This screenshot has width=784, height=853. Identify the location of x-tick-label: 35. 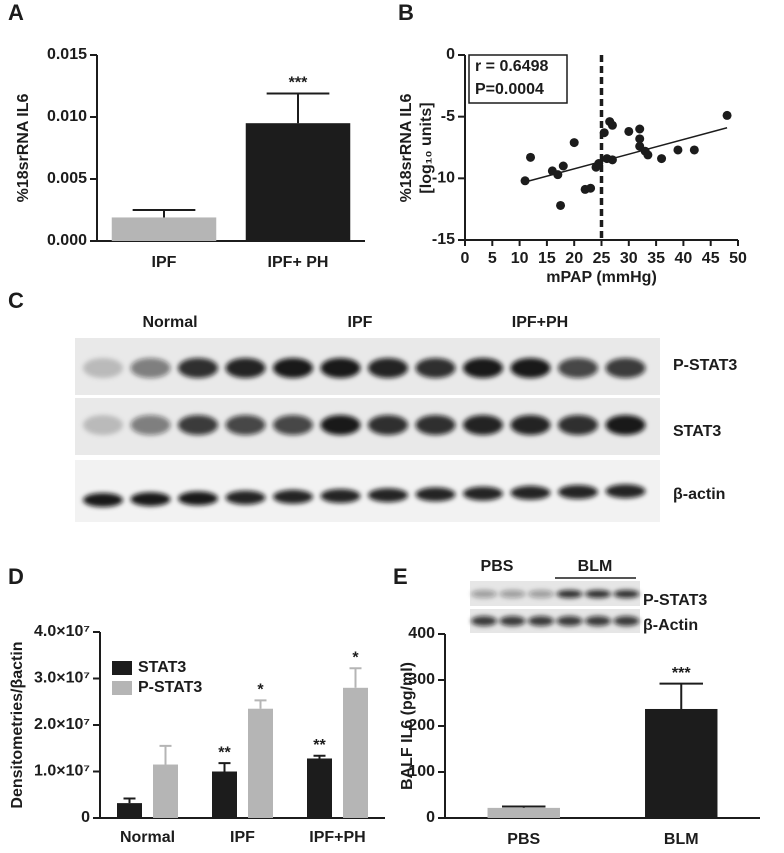
(656, 258).